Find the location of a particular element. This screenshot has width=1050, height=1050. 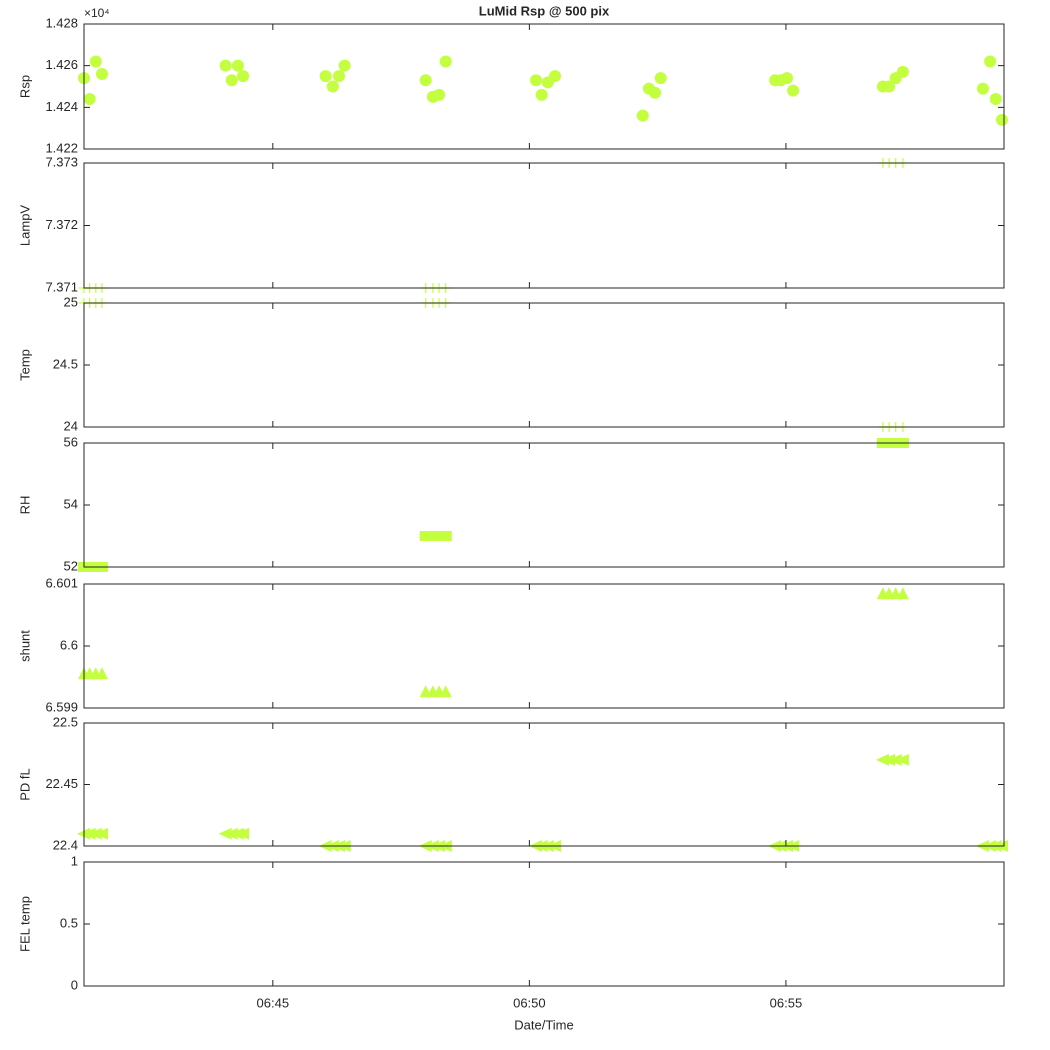

x-axis-label: Date/Time is located at coordinates (543, 1024).